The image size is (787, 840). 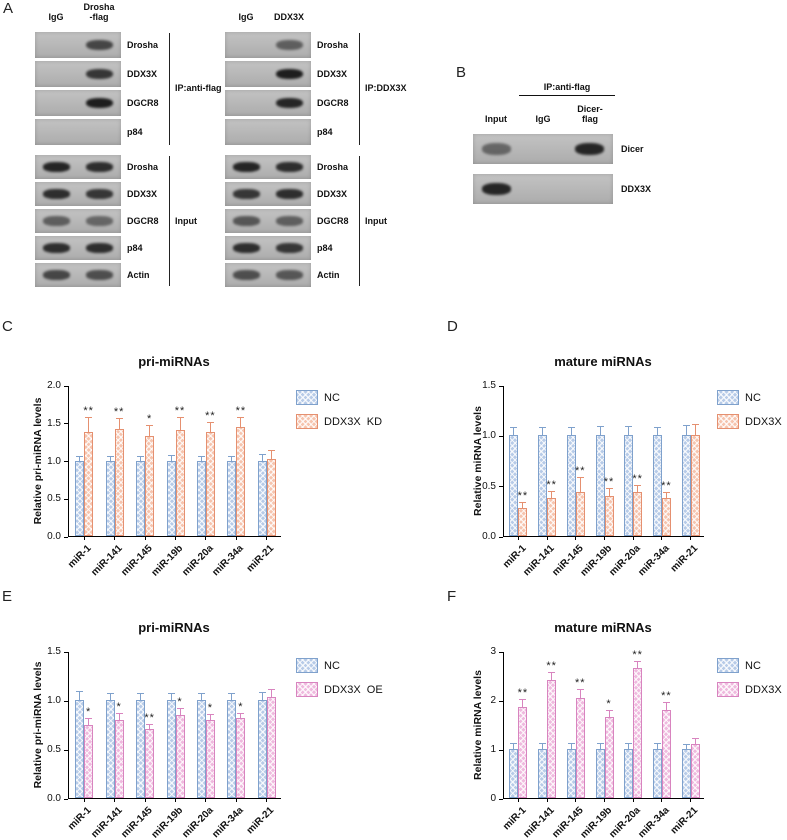 What do you see at coordinates (752, 665) in the screenshot?
I see `legend-item: NC` at bounding box center [752, 665].